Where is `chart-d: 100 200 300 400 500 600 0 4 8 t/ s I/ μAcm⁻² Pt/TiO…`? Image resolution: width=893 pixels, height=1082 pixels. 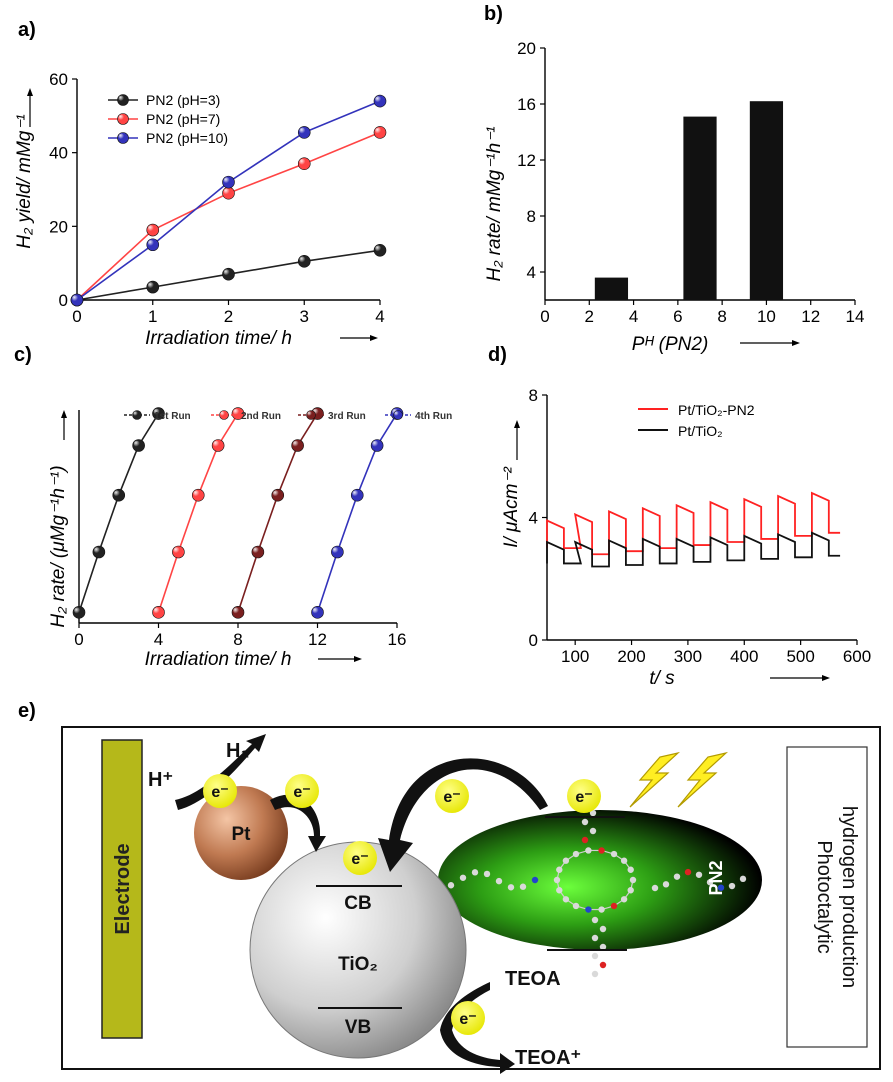 chart-d: 100 200 300 400 500 600 0 4 8 t/ s I/ μAcm⁻² Pt/TiO… is located at coordinates (686, 537).